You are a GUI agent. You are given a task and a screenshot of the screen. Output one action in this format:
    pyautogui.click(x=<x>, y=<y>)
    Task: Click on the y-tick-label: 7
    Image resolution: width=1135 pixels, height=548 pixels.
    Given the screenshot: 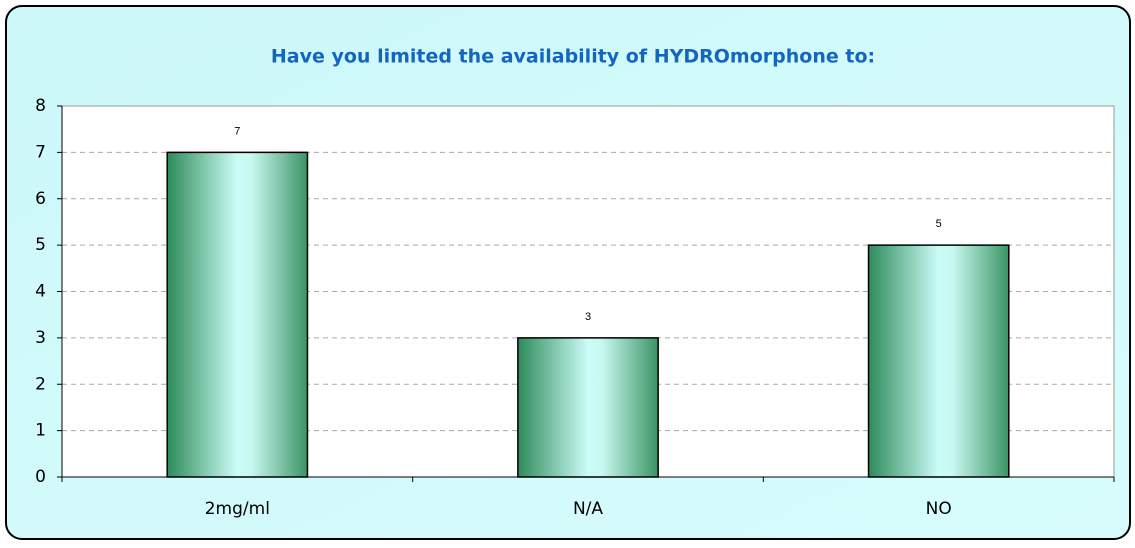 What is the action you would take?
    pyautogui.click(x=40, y=152)
    